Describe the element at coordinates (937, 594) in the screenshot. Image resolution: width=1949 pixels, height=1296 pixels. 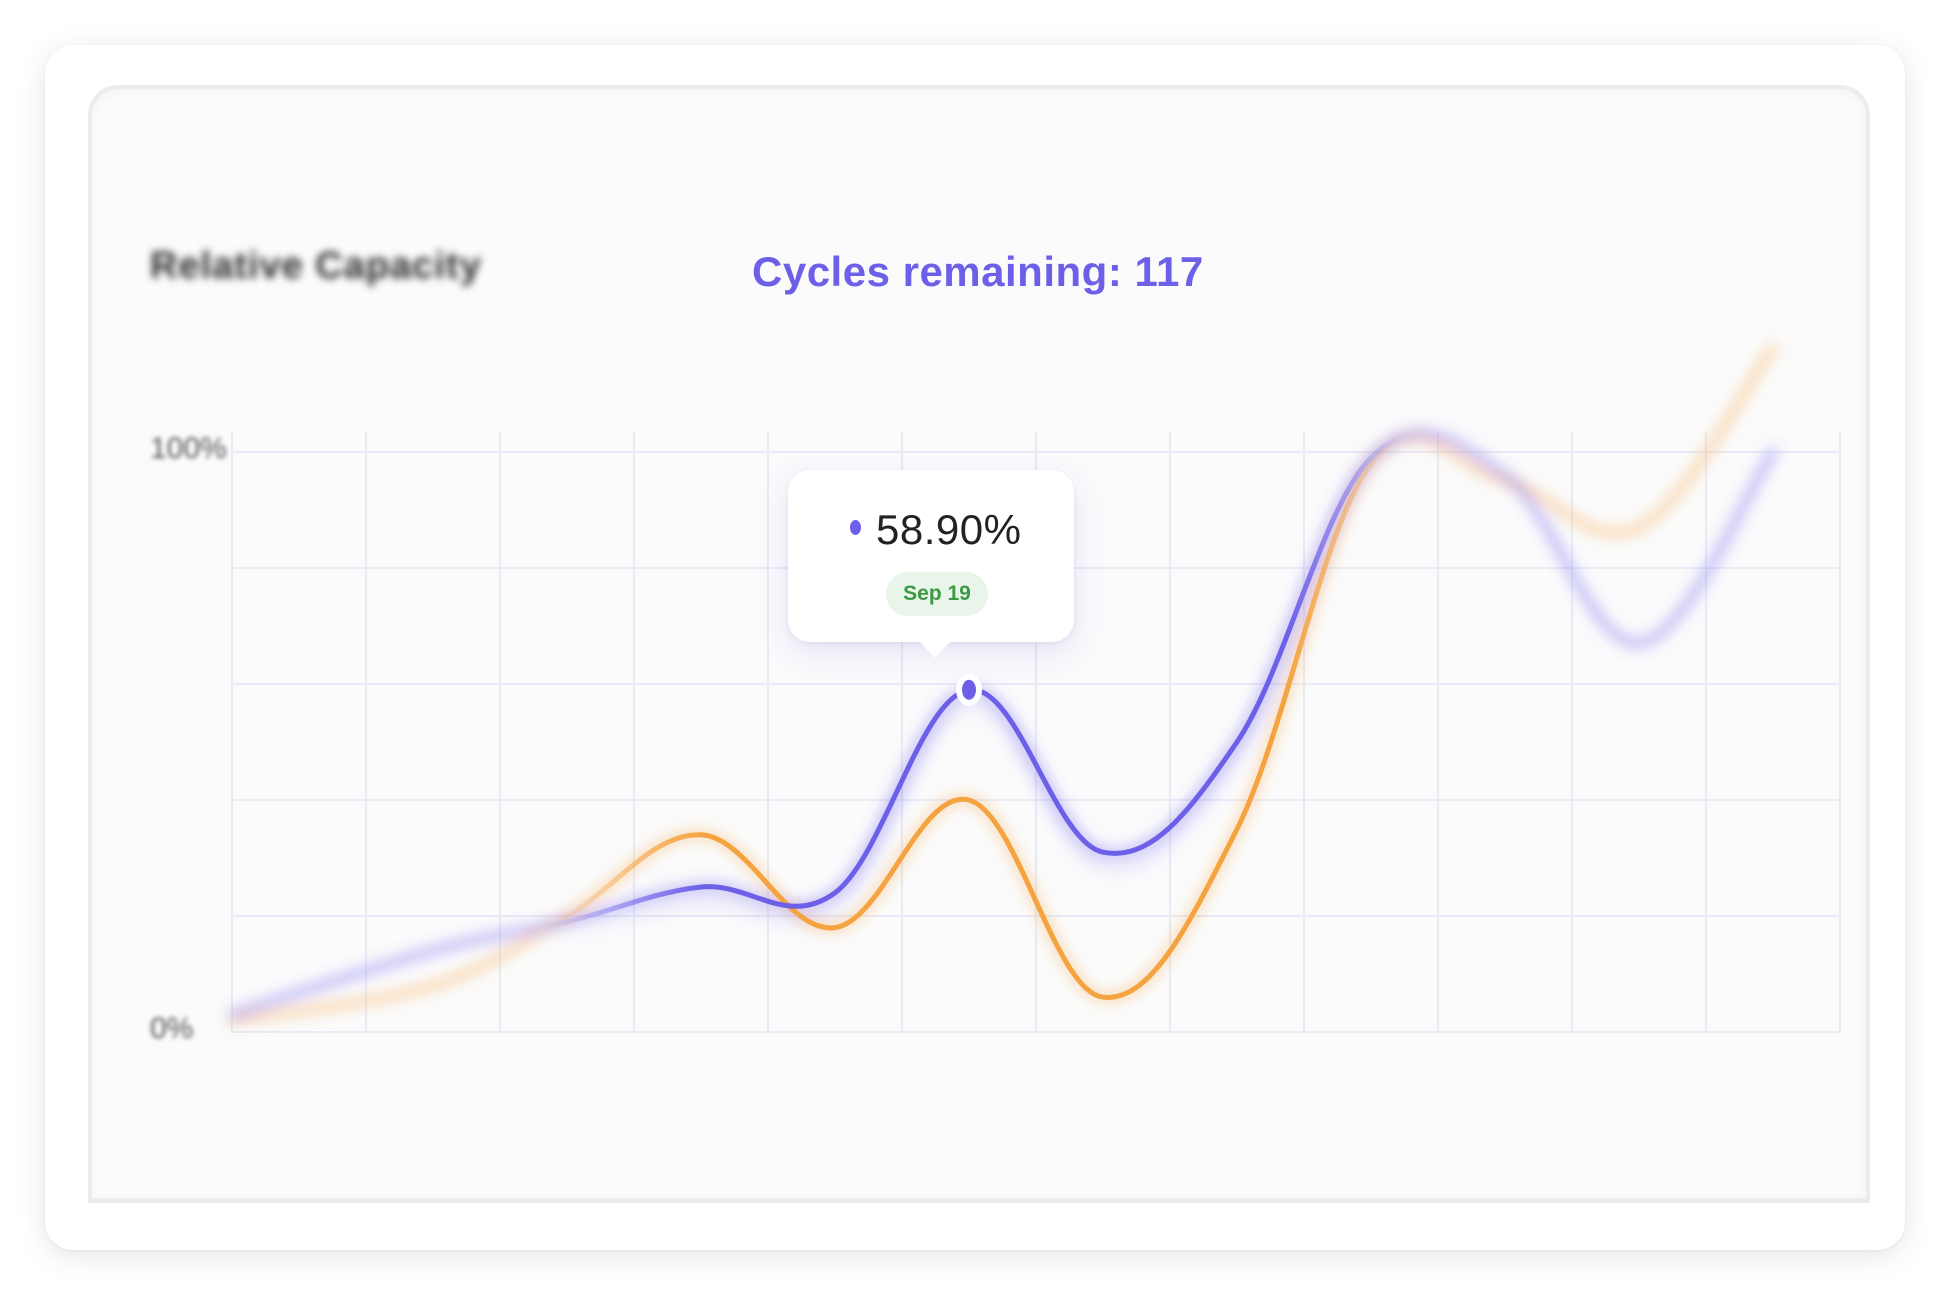
I see `tooltip-date-badge: Sep 19` at that location.